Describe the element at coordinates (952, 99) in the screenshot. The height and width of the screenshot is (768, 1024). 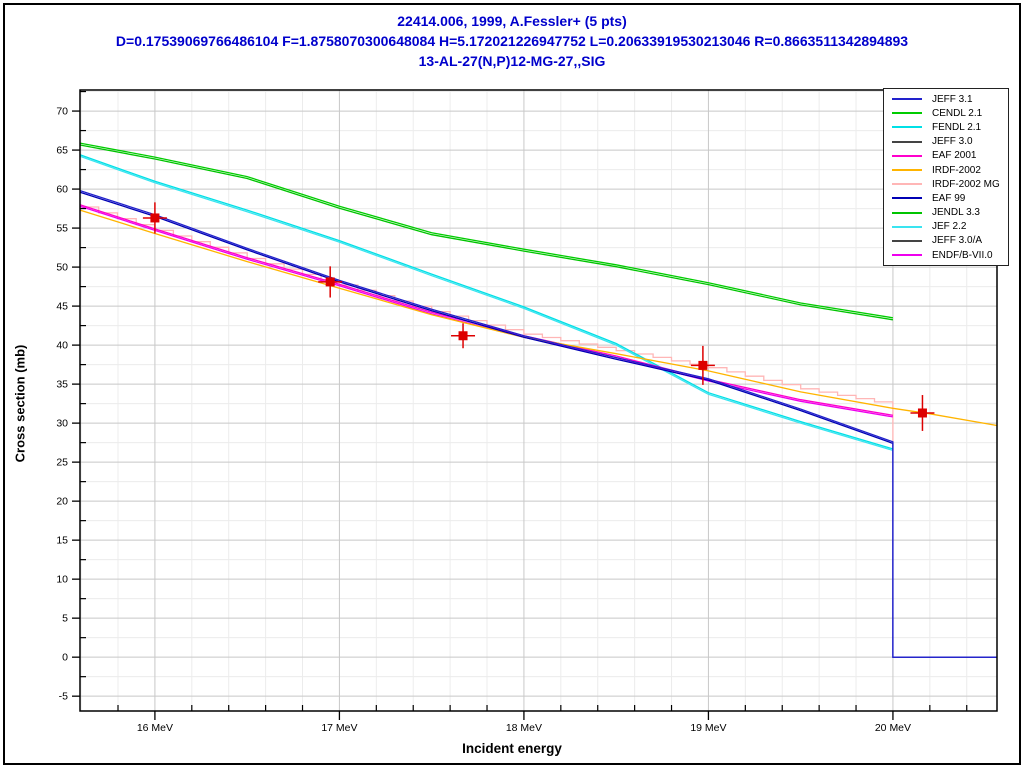
I see `legend-label: JEFF 3.1` at that location.